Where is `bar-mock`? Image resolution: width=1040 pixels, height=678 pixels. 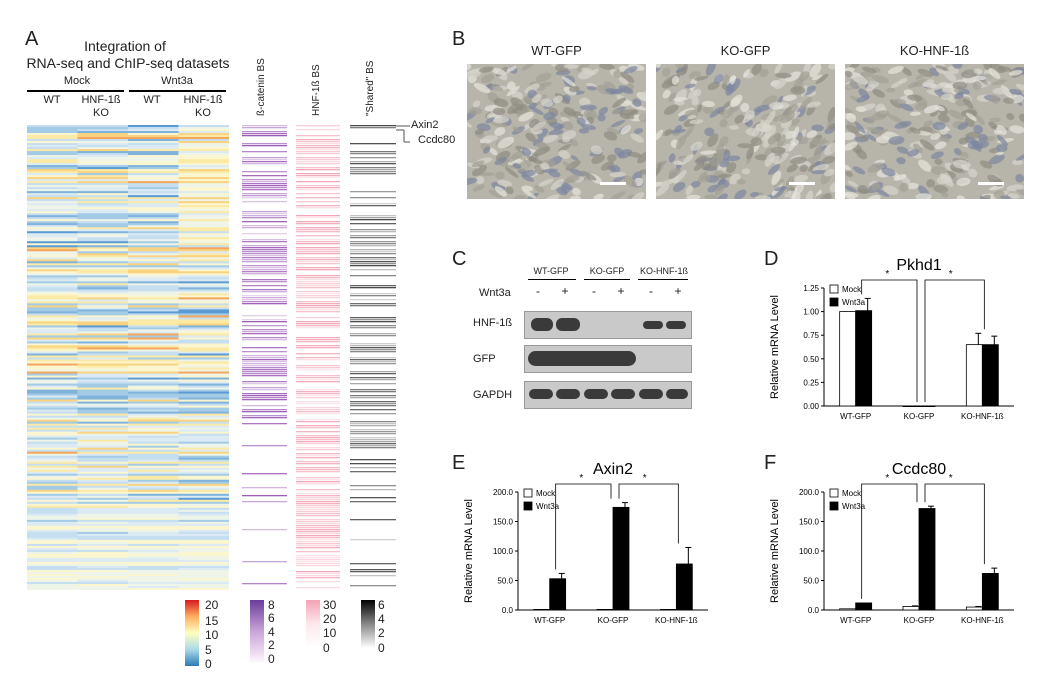
bar-mock is located at coordinates (911, 406).